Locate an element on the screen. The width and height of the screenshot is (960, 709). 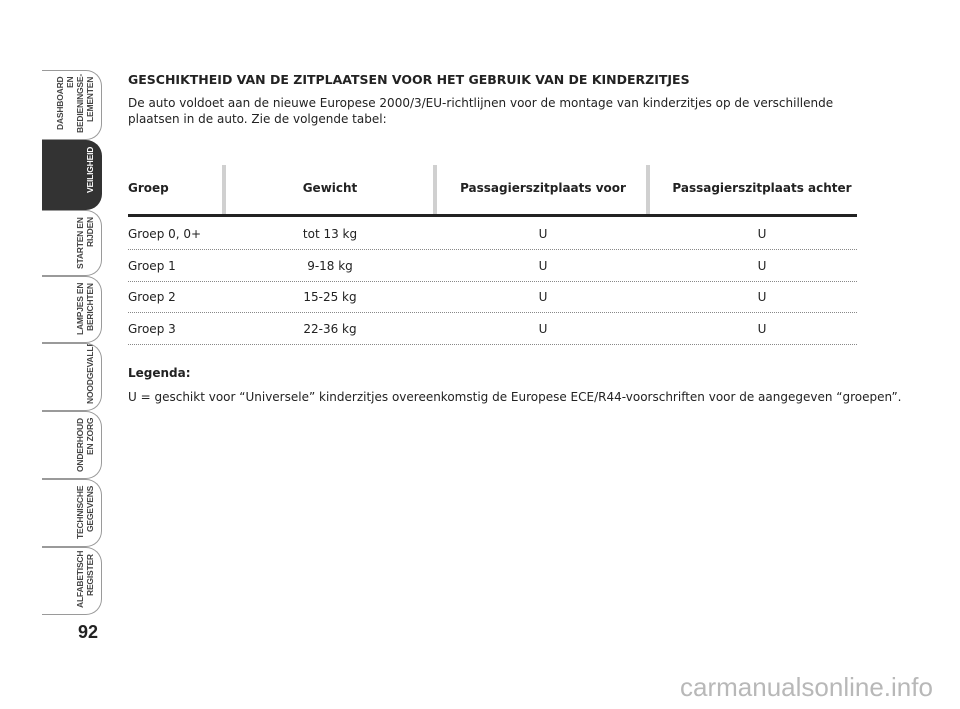
table-cell: Groep 3 is located at coordinates (152, 328).